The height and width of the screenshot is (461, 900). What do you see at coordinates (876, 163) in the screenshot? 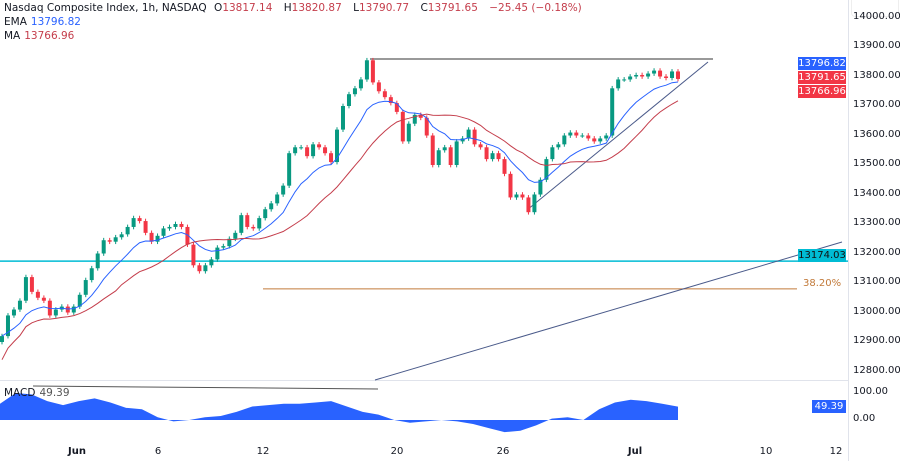
I see `price-tick-label: 13500.00` at bounding box center [876, 163].